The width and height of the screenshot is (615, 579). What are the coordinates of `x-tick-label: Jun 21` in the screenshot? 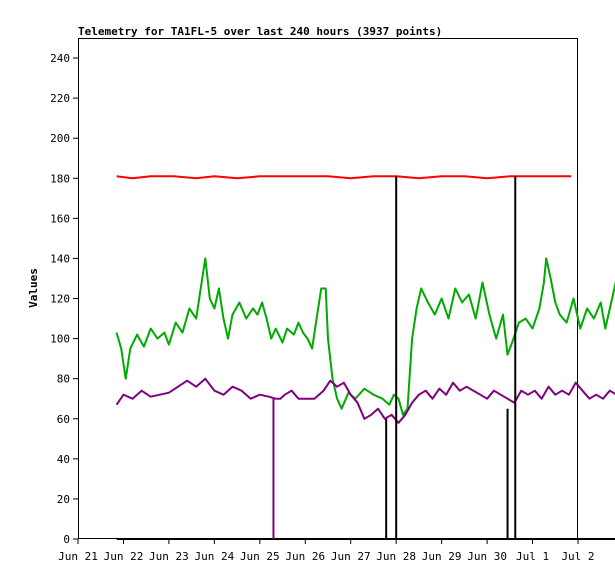 It's located at (78, 556).